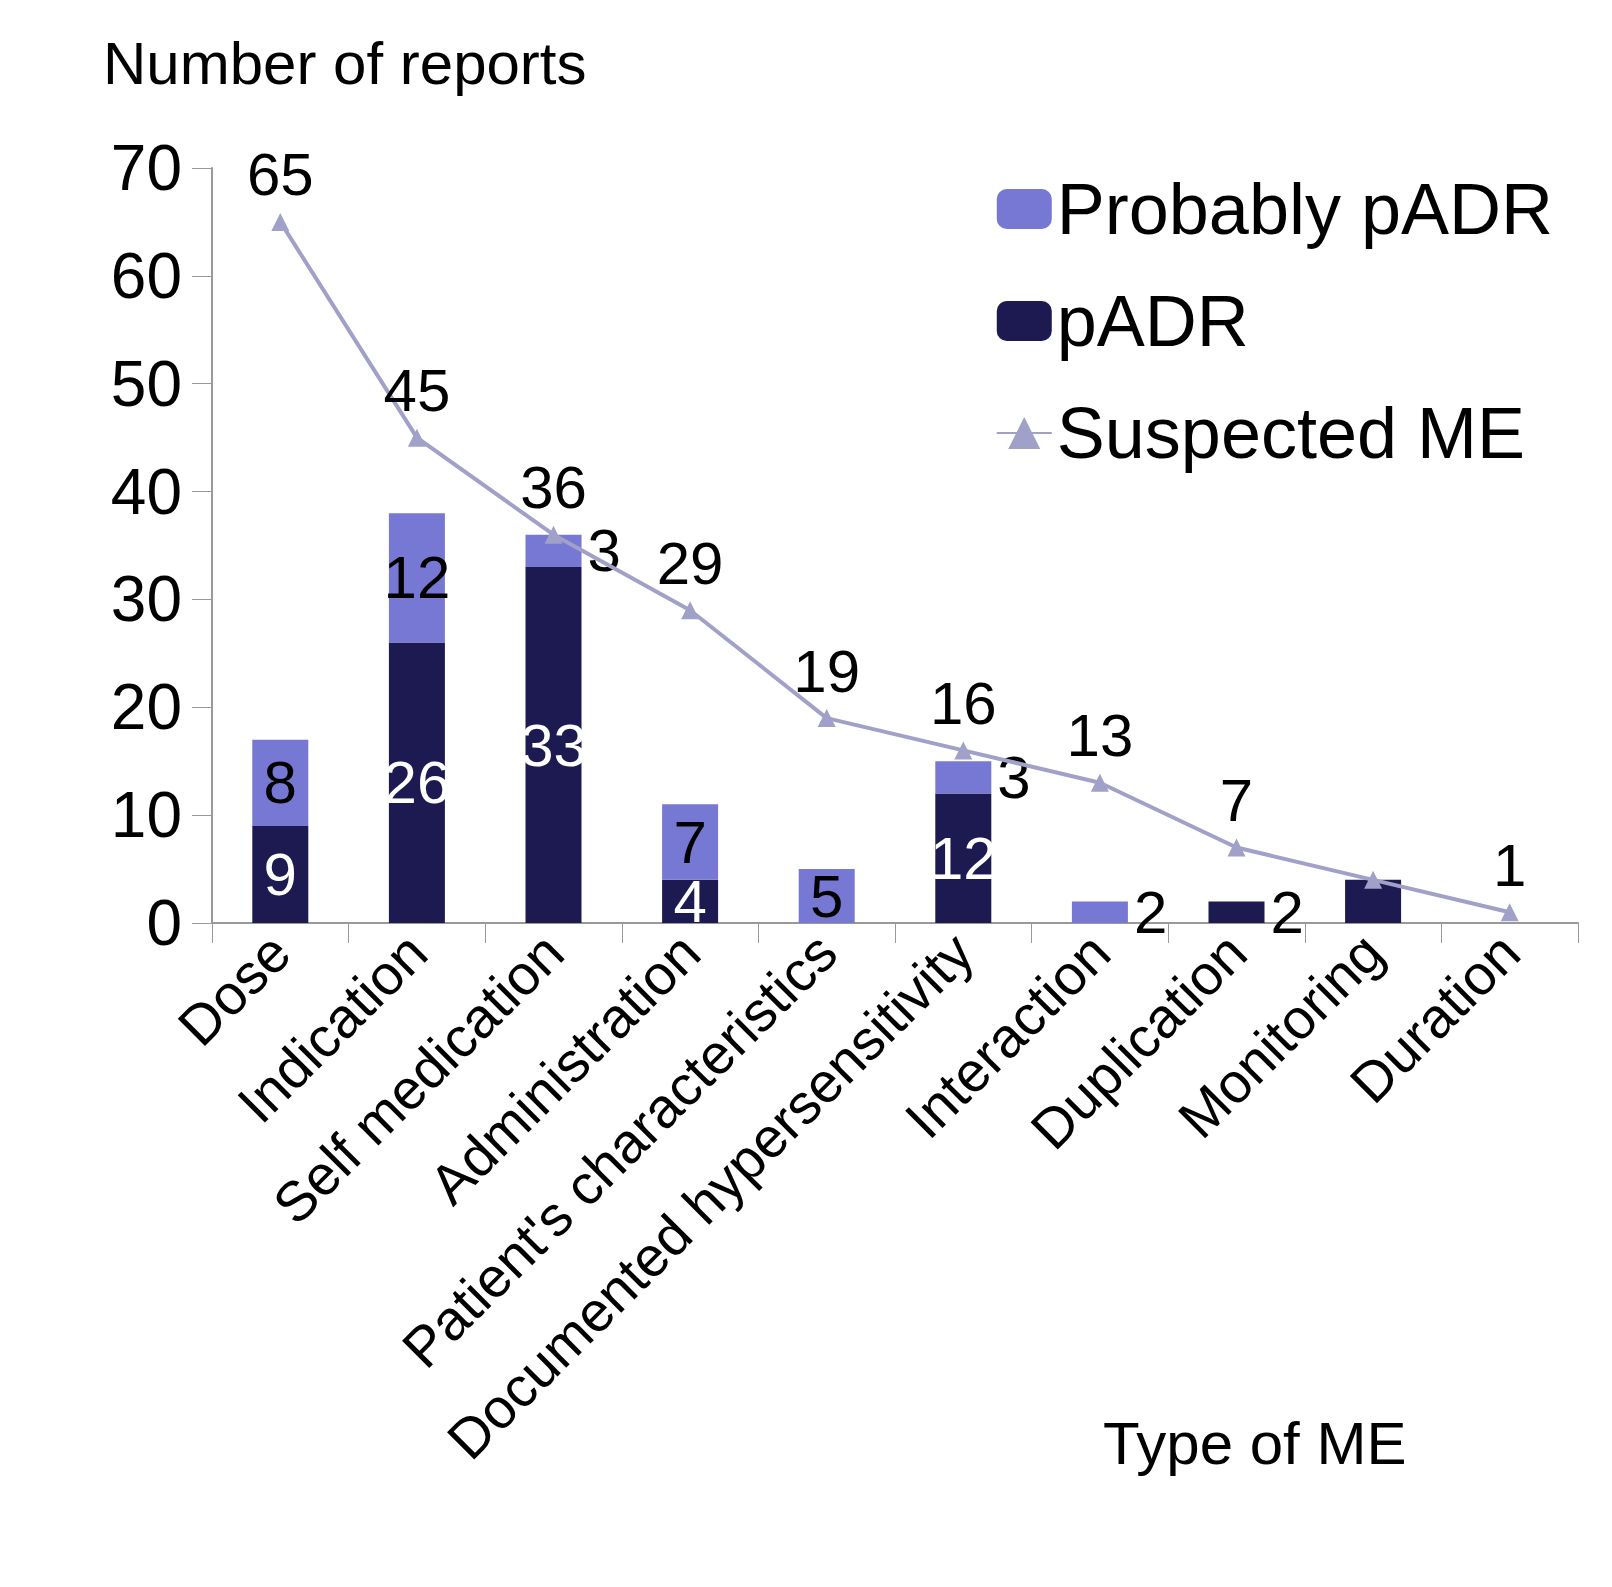 This screenshot has width=1612, height=1587. Describe the element at coordinates (827, 671) in the screenshot. I see `data-label: 19` at that location.